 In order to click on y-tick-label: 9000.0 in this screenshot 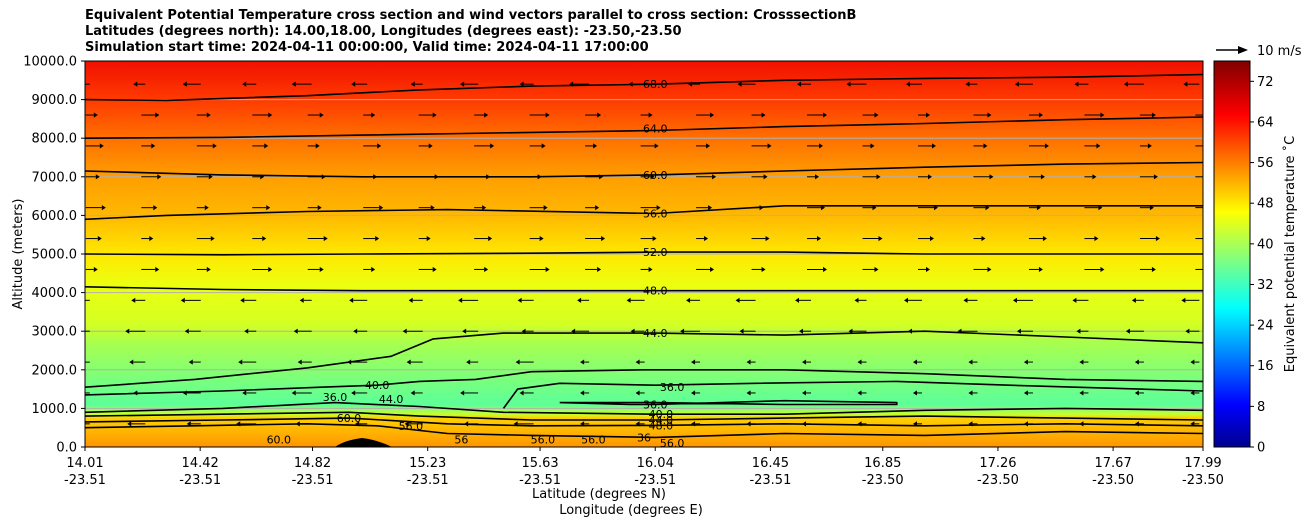, I will do `click(55, 100)`.